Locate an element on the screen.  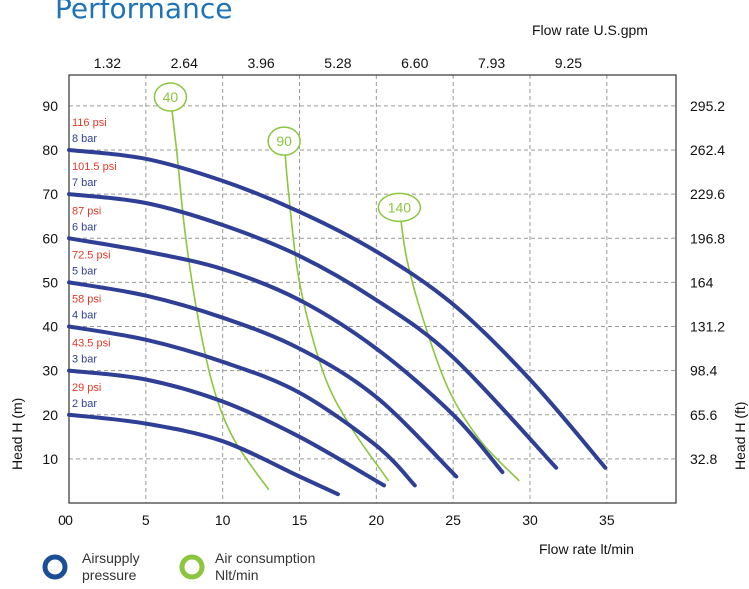
right-axis-label: Head H (ft) is located at coordinates (740, 436).